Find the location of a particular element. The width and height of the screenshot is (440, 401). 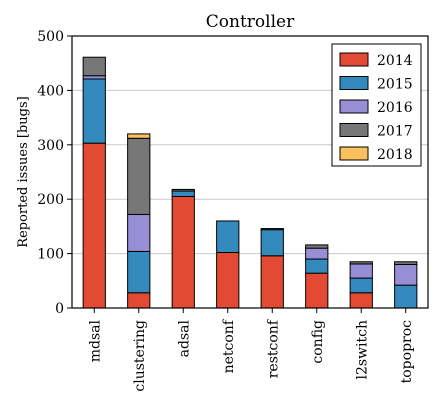

bar-mdsal-2017 is located at coordinates (94, 66).